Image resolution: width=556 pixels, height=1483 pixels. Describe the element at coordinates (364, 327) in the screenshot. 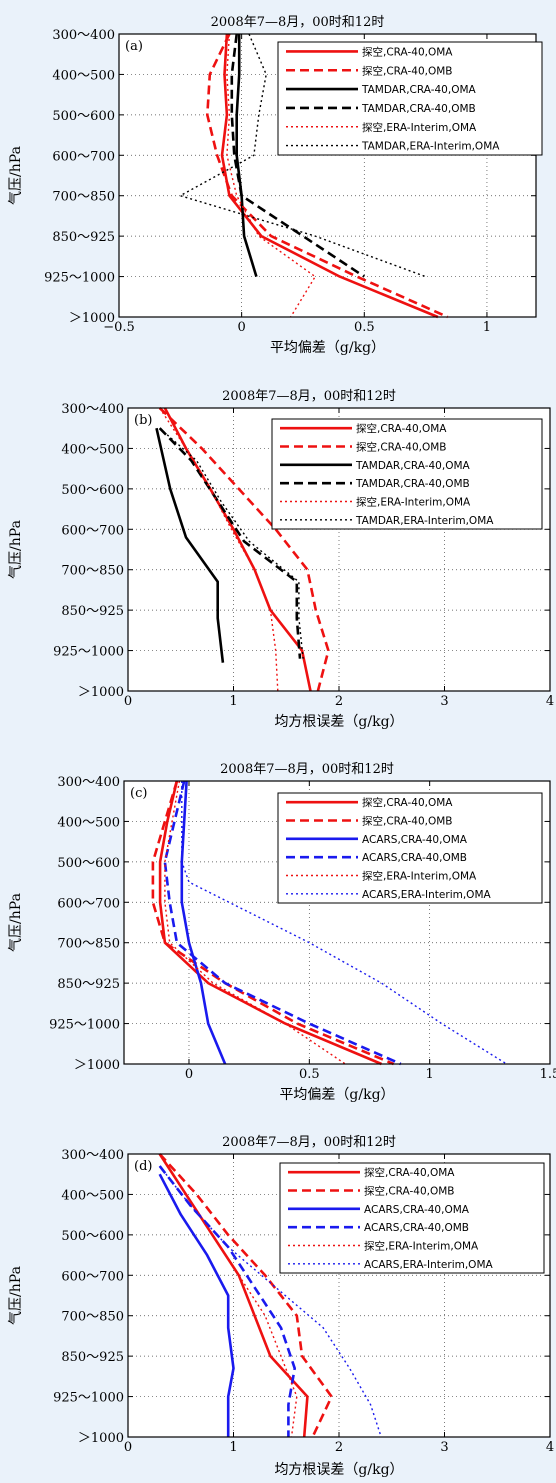

I see `x-tick-label: 0.5` at that location.